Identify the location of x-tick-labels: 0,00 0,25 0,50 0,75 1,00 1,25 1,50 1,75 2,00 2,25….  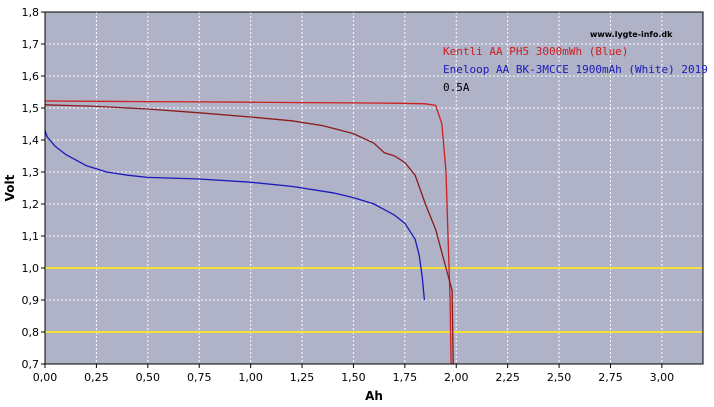
(353, 374).